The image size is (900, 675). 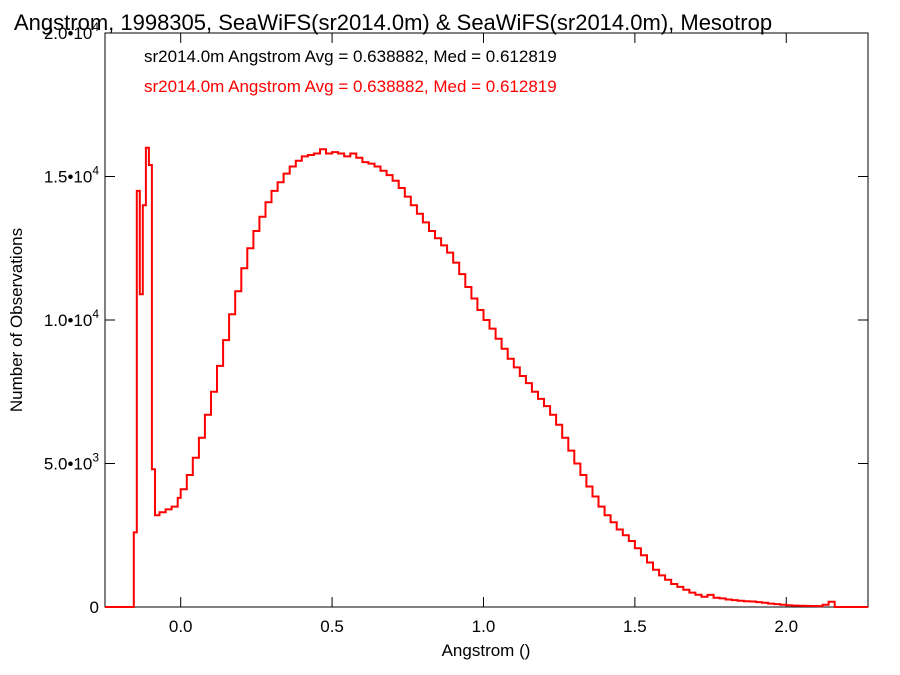 I want to click on y-axis-label: Number of Observations, so click(x=16, y=320).